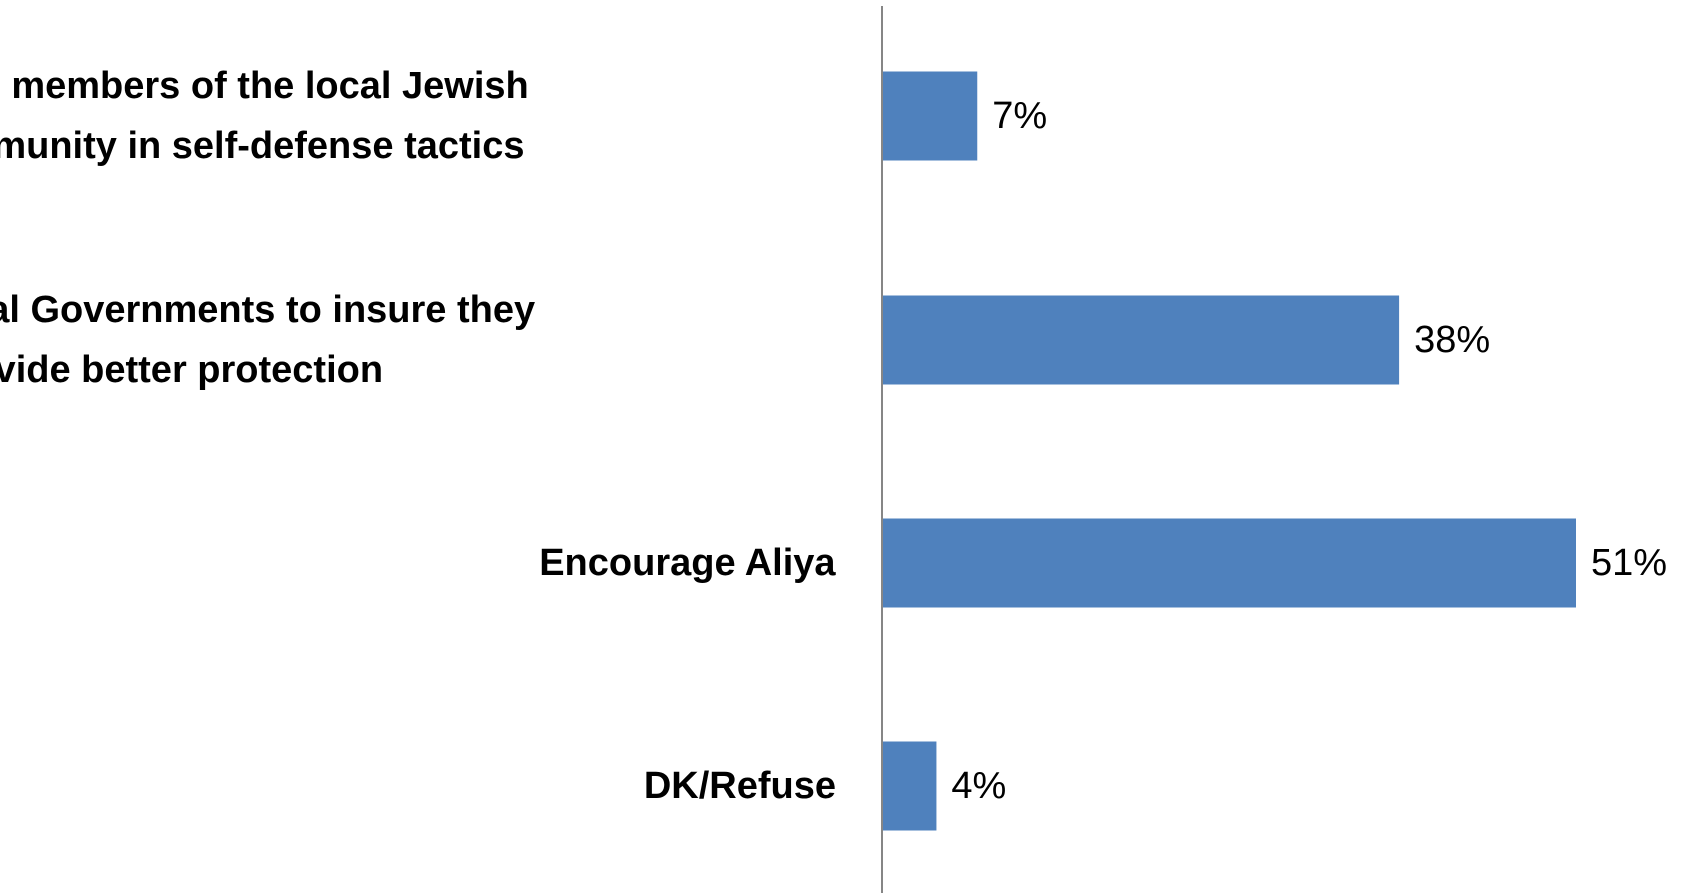 This screenshot has height=893, width=1682. What do you see at coordinates (264, 86) in the screenshot?
I see `category-label-1-line-1: Train members of the local Jewish` at bounding box center [264, 86].